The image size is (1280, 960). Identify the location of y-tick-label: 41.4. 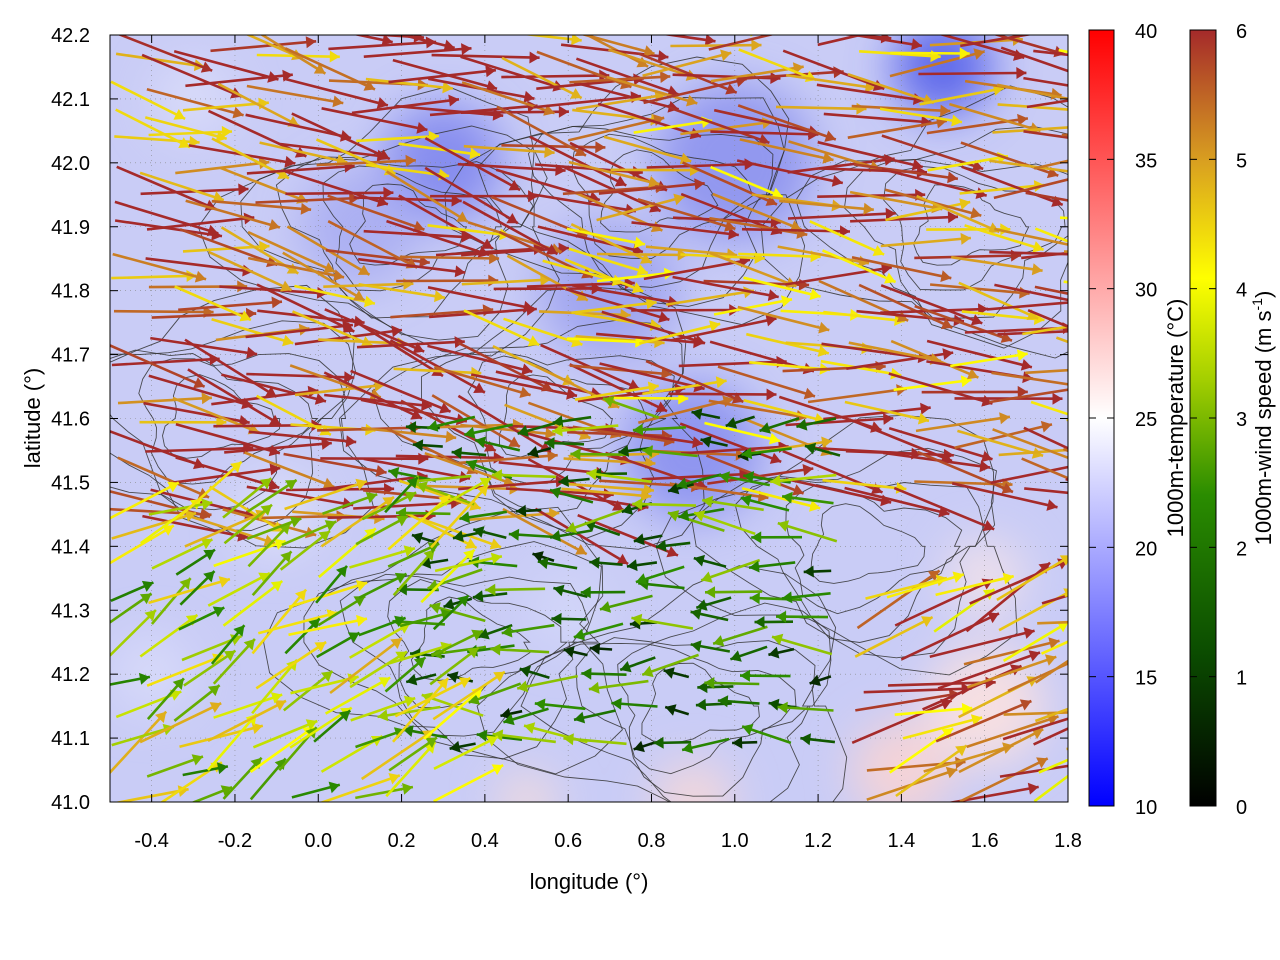
(70, 547).